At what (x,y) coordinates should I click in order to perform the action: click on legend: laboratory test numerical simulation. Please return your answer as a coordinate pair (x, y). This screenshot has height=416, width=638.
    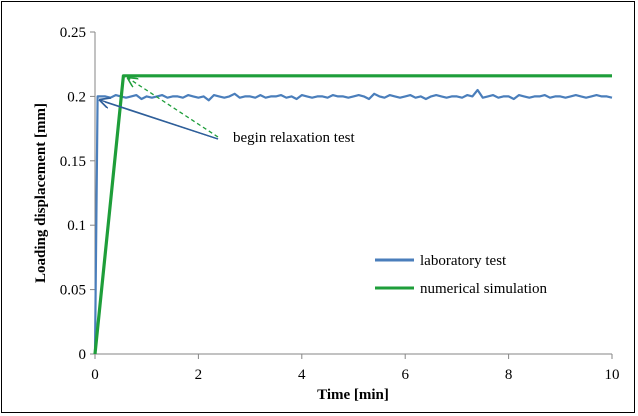
    Looking at the image, I should click on (461, 275).